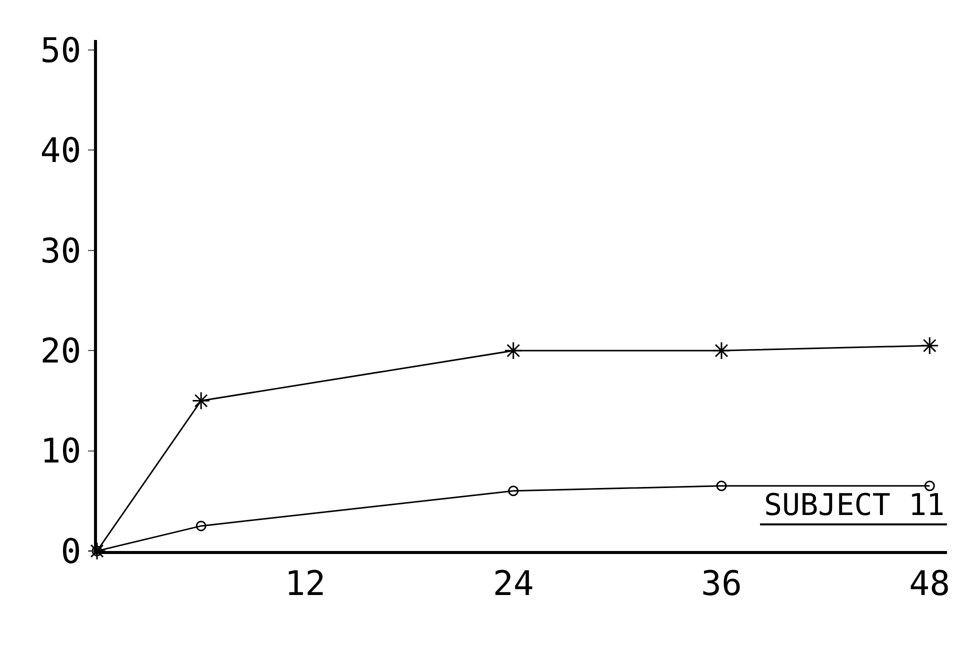 This screenshot has width=977, height=651. I want to click on y-tick-label: 20, so click(61, 352).